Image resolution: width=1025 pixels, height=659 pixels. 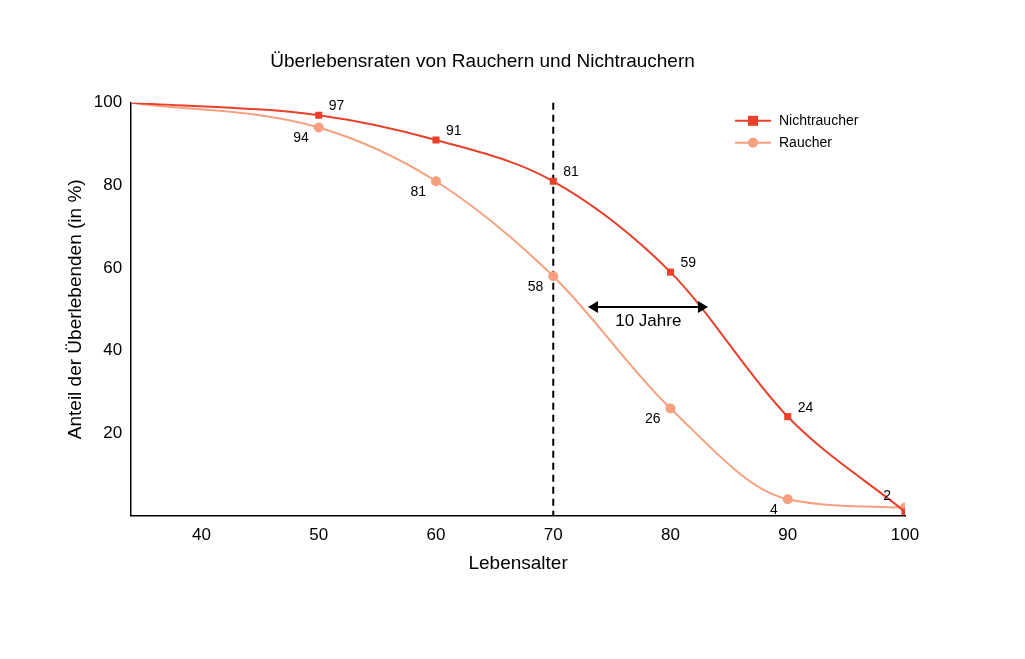 What do you see at coordinates (436, 140) in the screenshot?
I see `point` at bounding box center [436, 140].